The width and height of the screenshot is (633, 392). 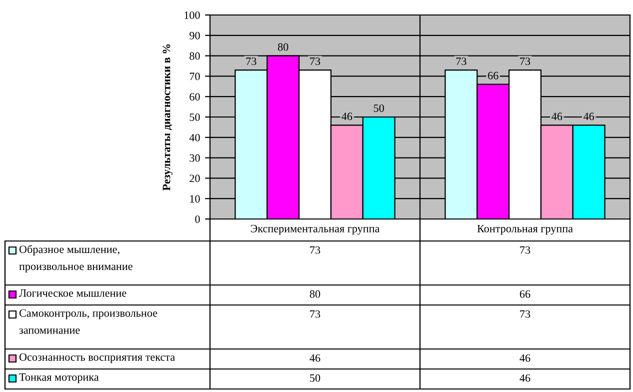 I want to click on text: 66, so click(x=525, y=294).